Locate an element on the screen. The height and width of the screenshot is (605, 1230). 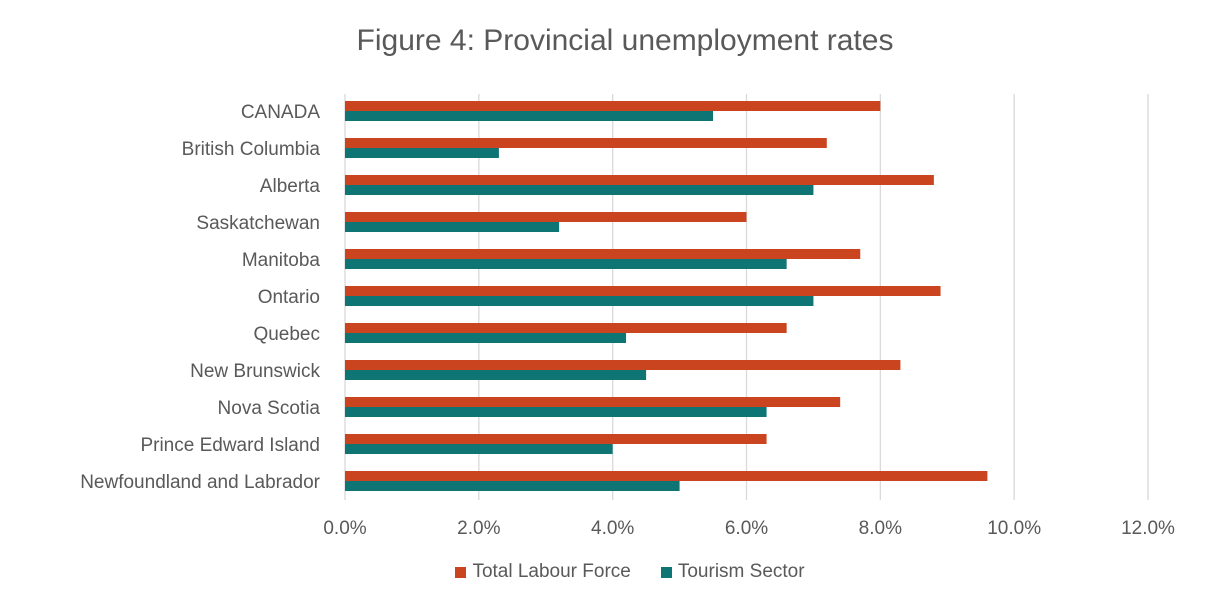
legend: Total Labour Force Tourism Sector is located at coordinates (615, 572).